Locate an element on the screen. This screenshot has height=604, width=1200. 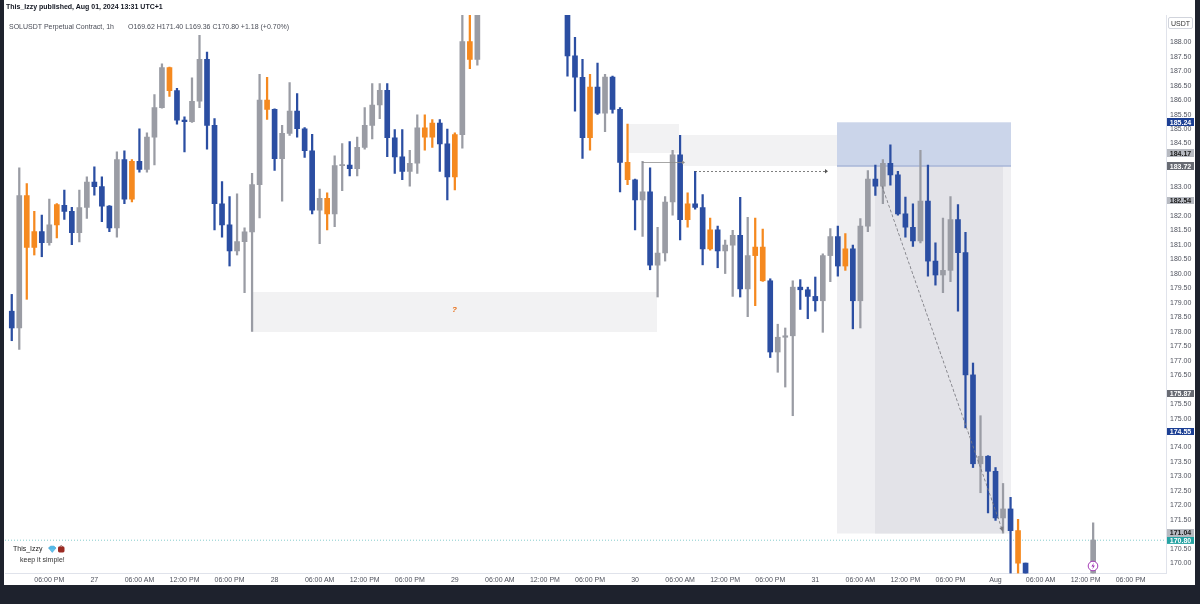
annotation: ? is located at coordinates (454, 309).